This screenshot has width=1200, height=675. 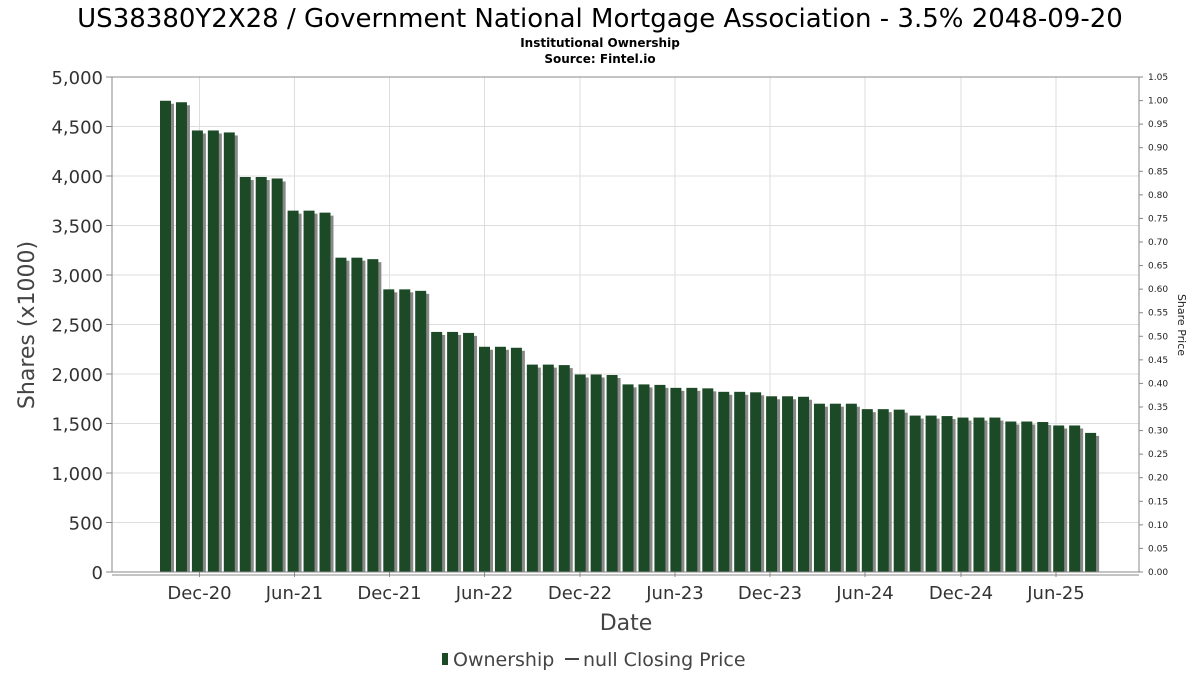 What do you see at coordinates (1158, 125) in the screenshot?
I see `y2-tick-label: 0.95` at bounding box center [1158, 125].